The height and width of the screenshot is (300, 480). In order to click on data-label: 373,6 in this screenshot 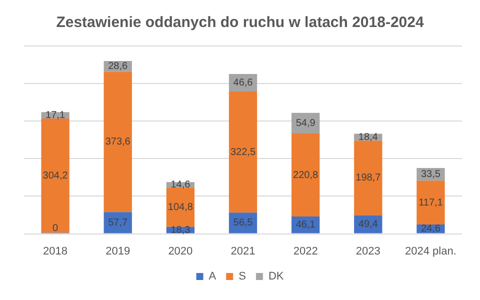, I will do `click(118, 142)`.